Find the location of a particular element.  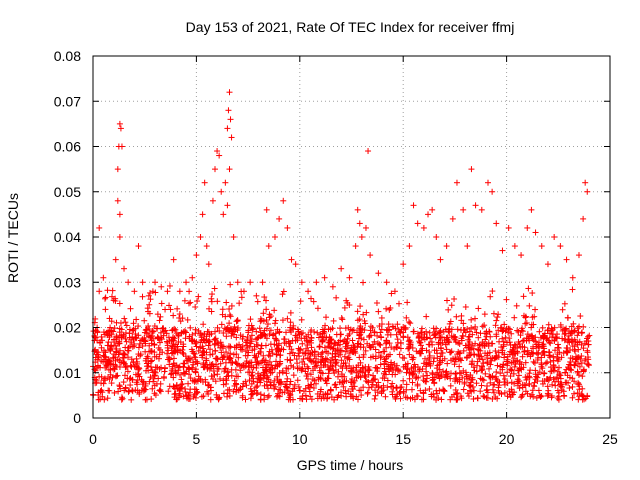

x-tick-label: 25 is located at coordinates (610, 439).